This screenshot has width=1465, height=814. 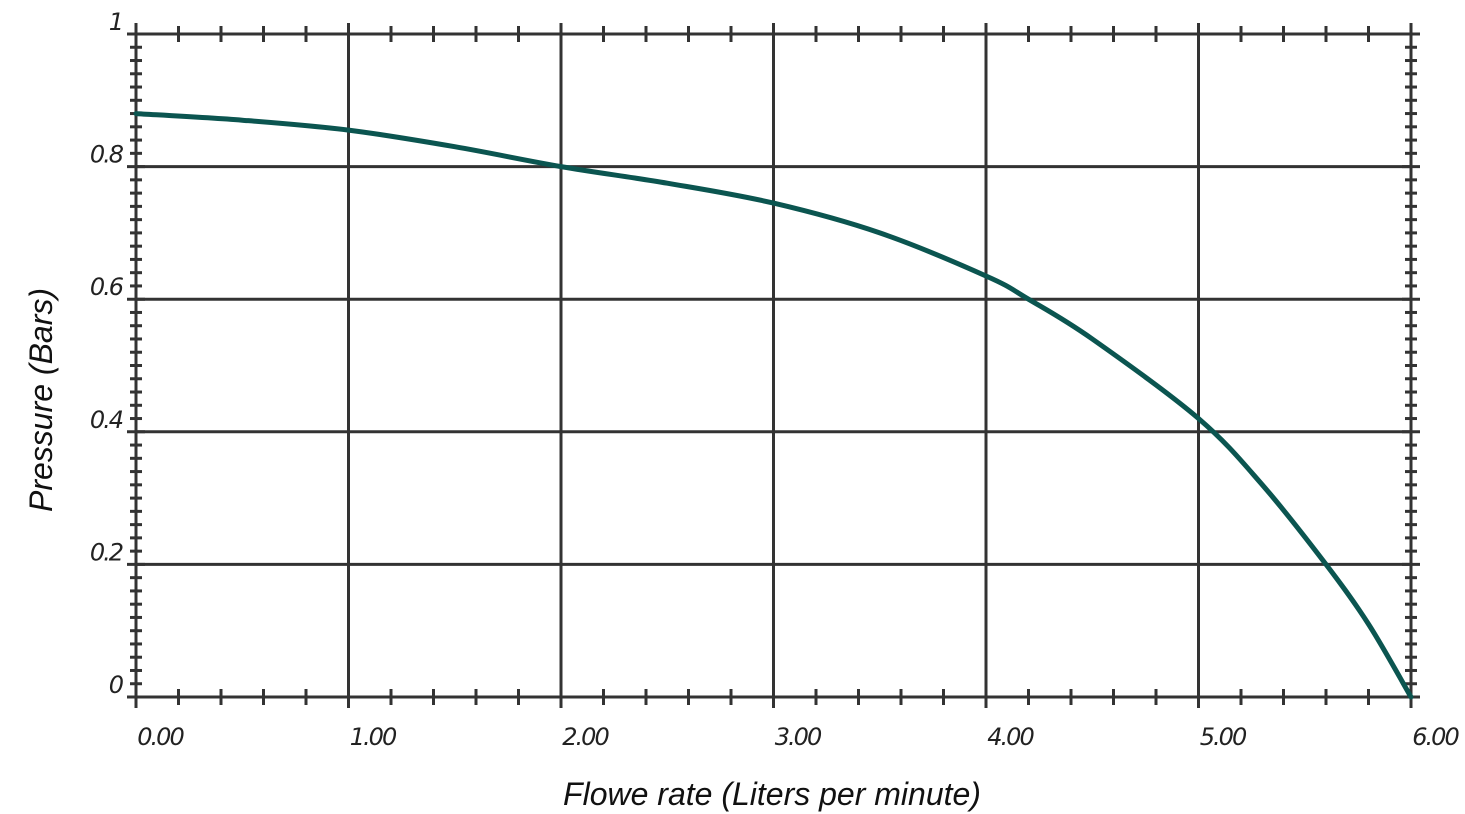 What do you see at coordinates (1010, 737) in the screenshot?
I see `x-tick-label: 4.00` at bounding box center [1010, 737].